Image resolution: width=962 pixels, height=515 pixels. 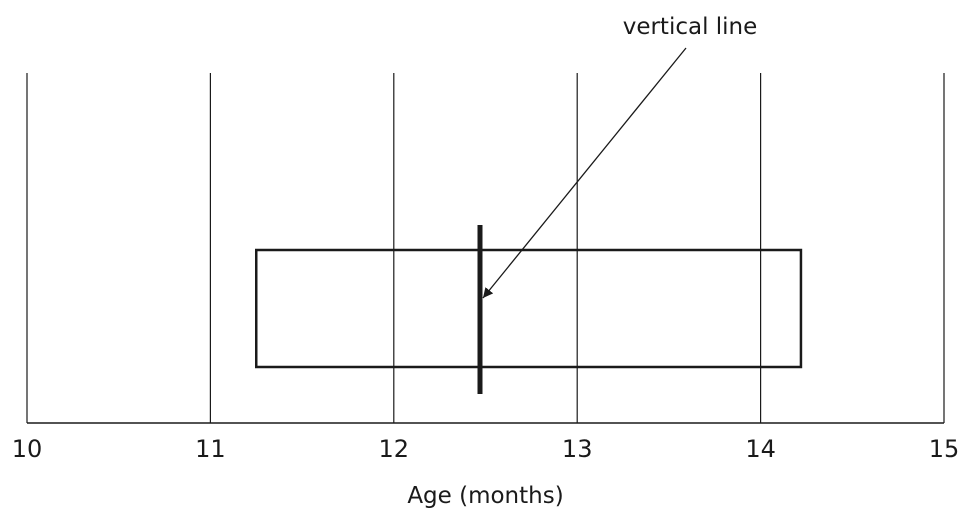 What do you see at coordinates (210, 449) in the screenshot?
I see `tick-label-11: 11` at bounding box center [210, 449].